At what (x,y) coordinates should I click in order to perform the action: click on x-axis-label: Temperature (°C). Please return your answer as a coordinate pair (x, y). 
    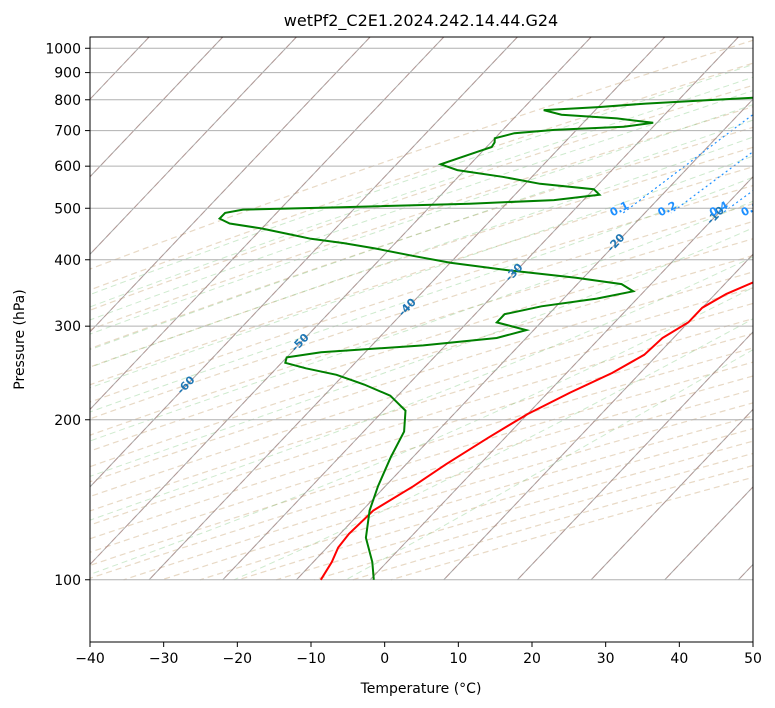
    Looking at the image, I should click on (421, 689).